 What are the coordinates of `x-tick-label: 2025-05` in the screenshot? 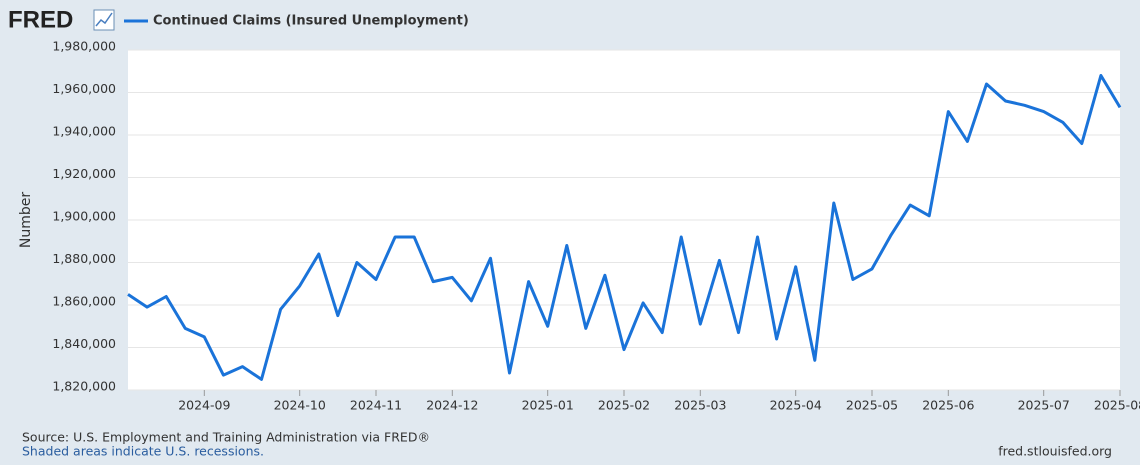 It's located at (872, 405).